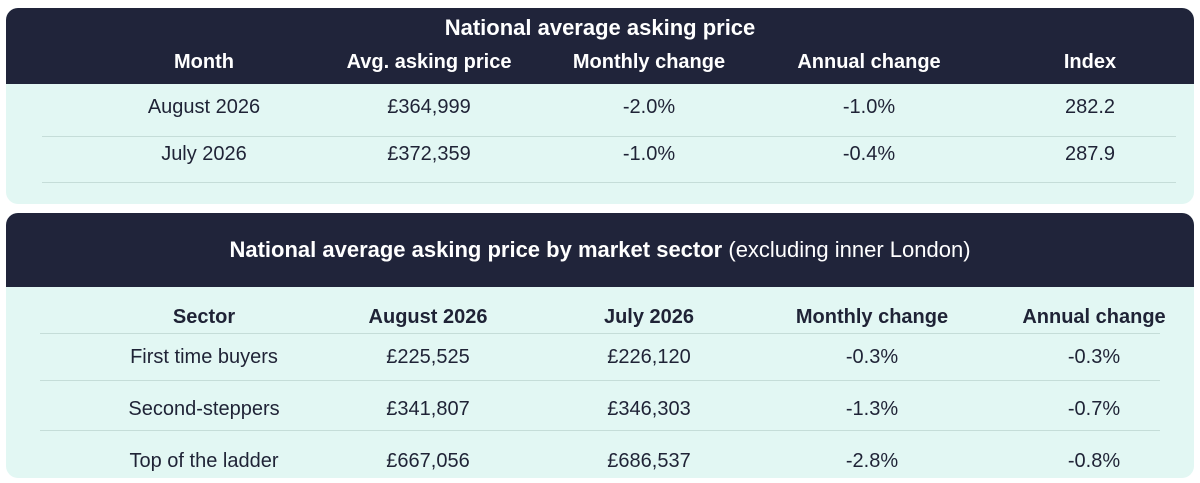 The image size is (1200, 483). What do you see at coordinates (600, 27) in the screenshot?
I see `table-title: National average asking price` at bounding box center [600, 27].